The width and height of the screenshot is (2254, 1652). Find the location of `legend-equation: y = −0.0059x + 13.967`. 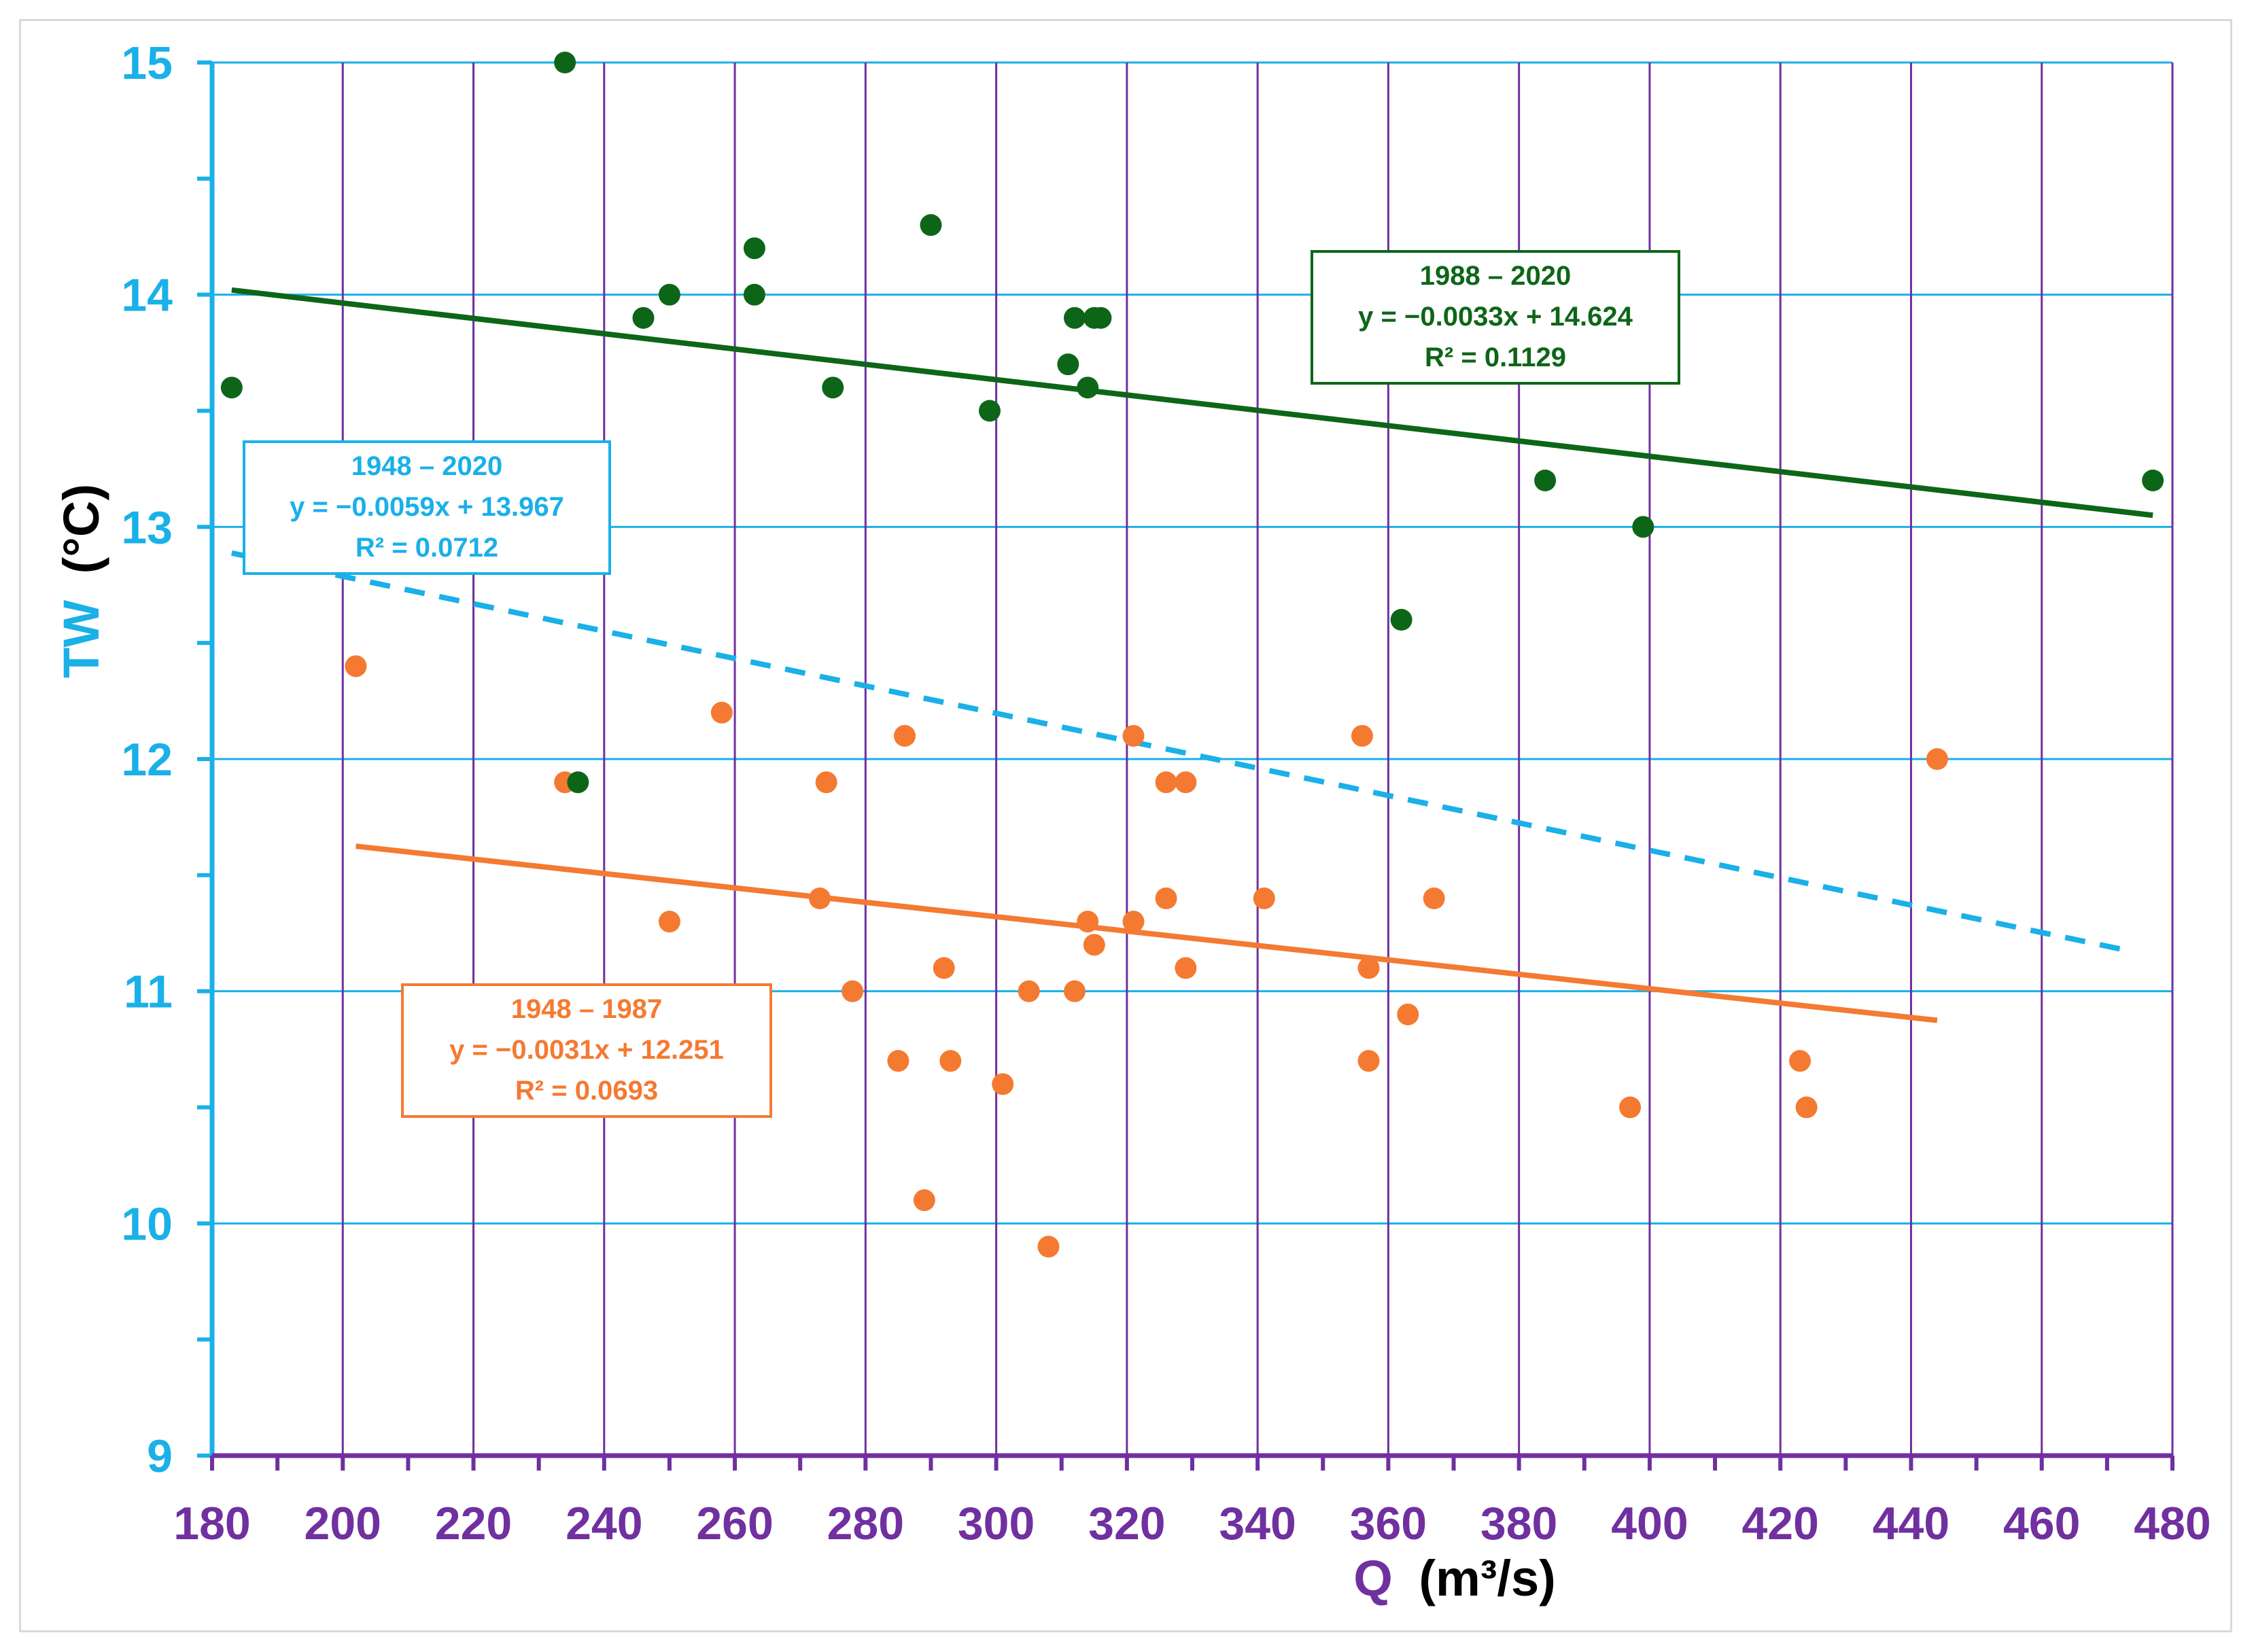

legend-equation: y = −0.0059x + 13.967 is located at coordinates (427, 507).